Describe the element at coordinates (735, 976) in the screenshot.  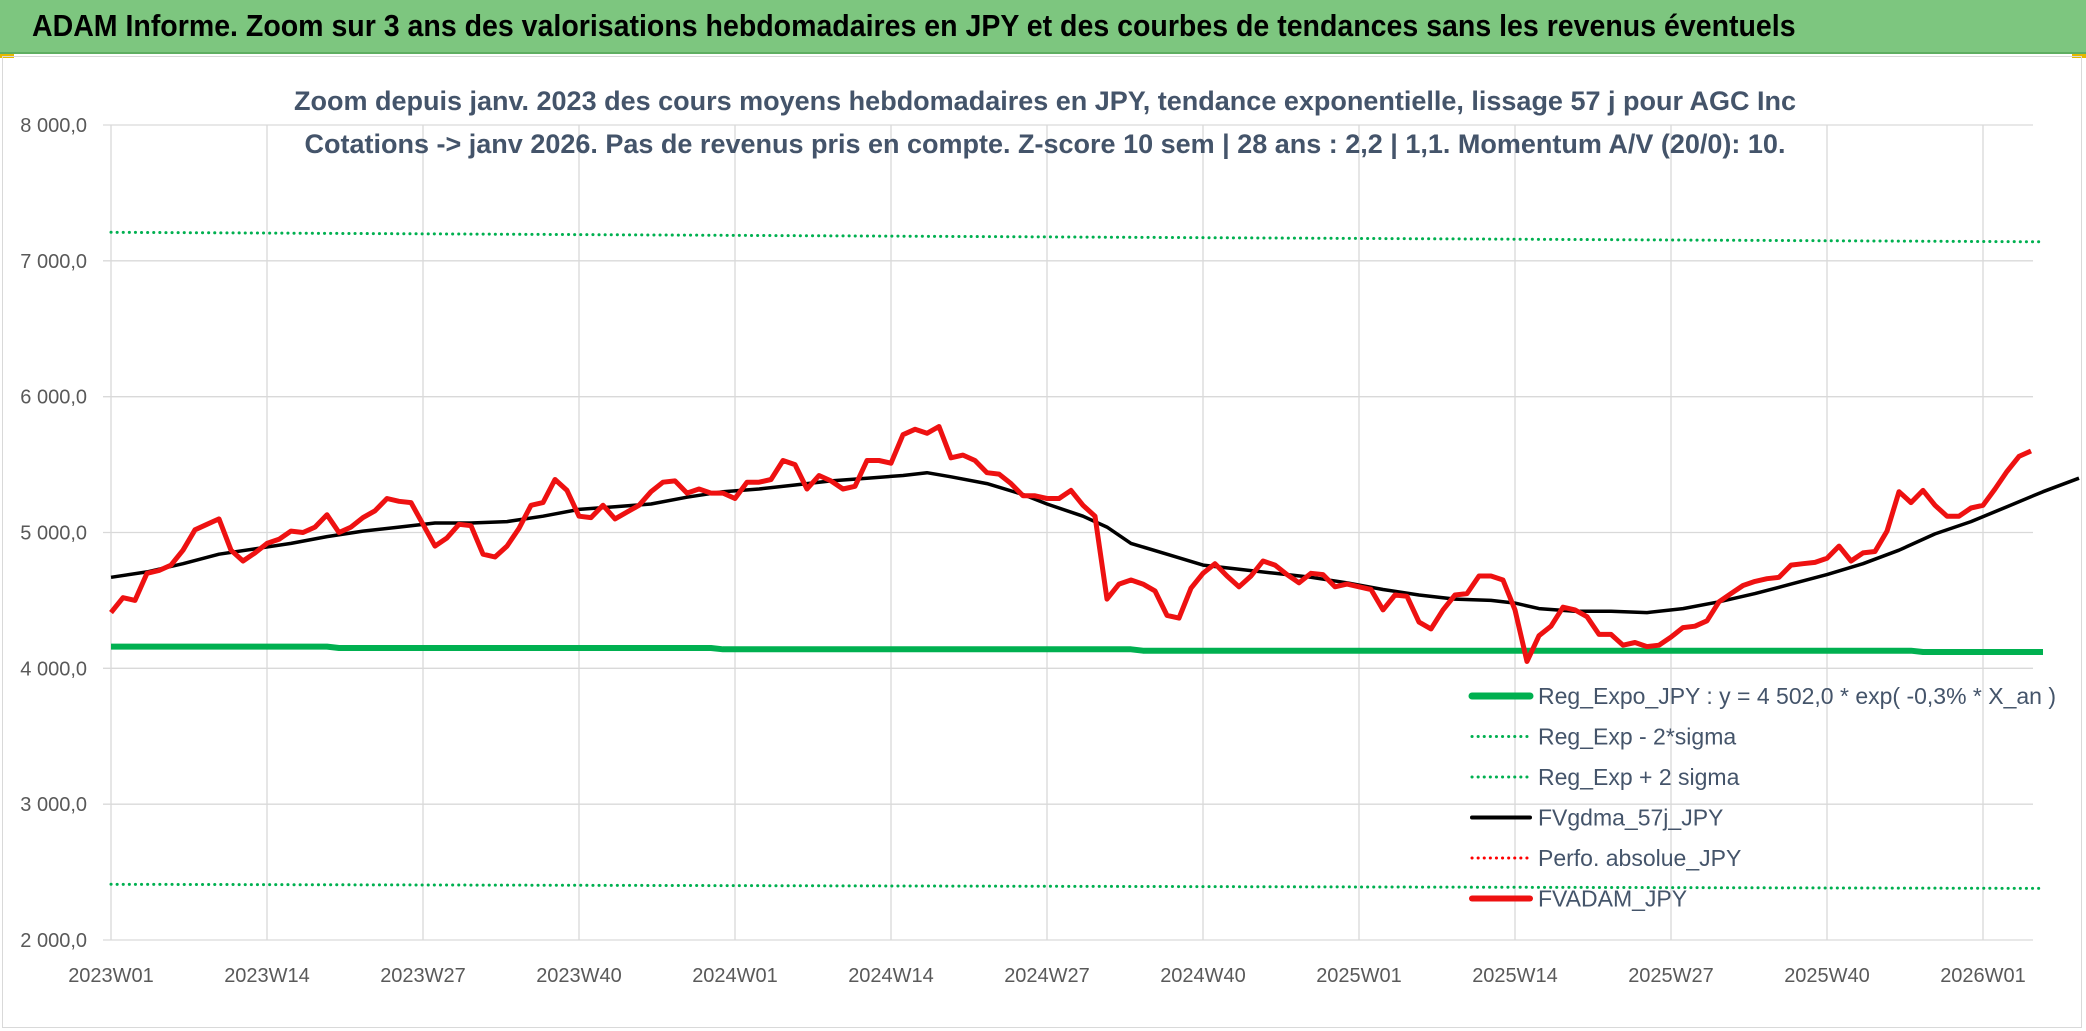
I see `x-tick-label: 2024W01` at that location.